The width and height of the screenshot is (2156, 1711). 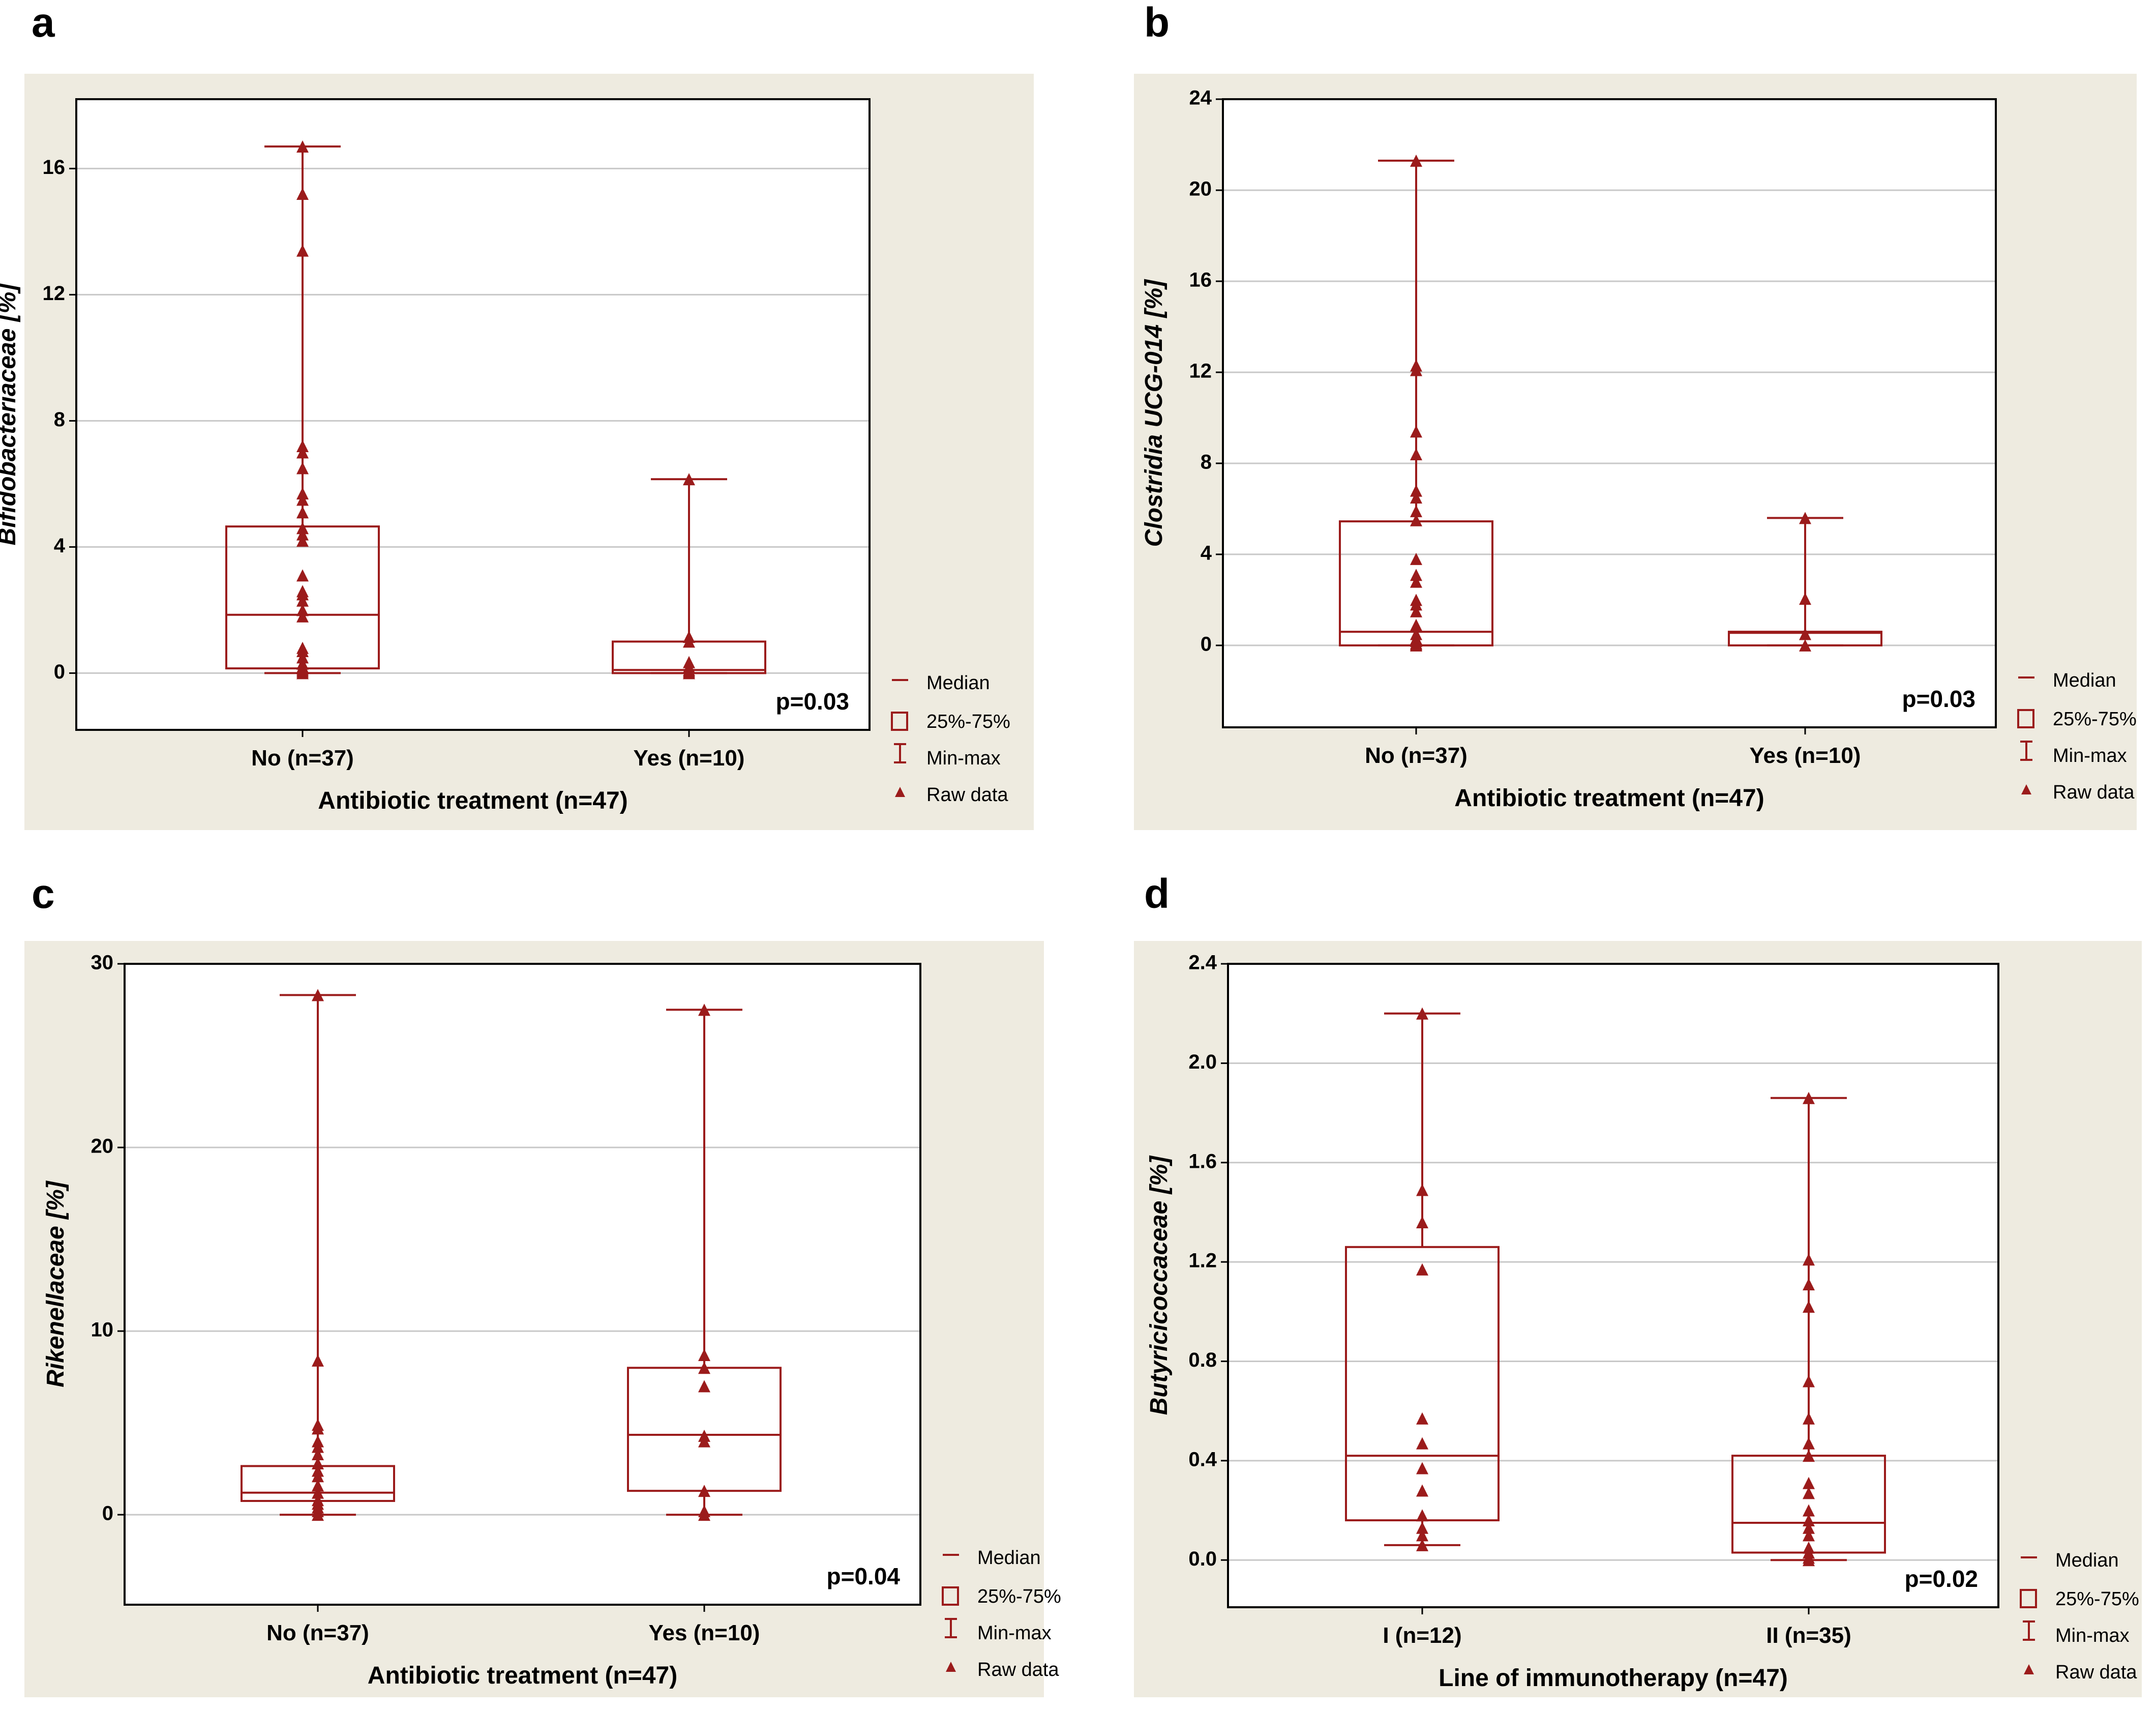 I want to click on legend-range-label: Min-max, so click(x=964, y=758).